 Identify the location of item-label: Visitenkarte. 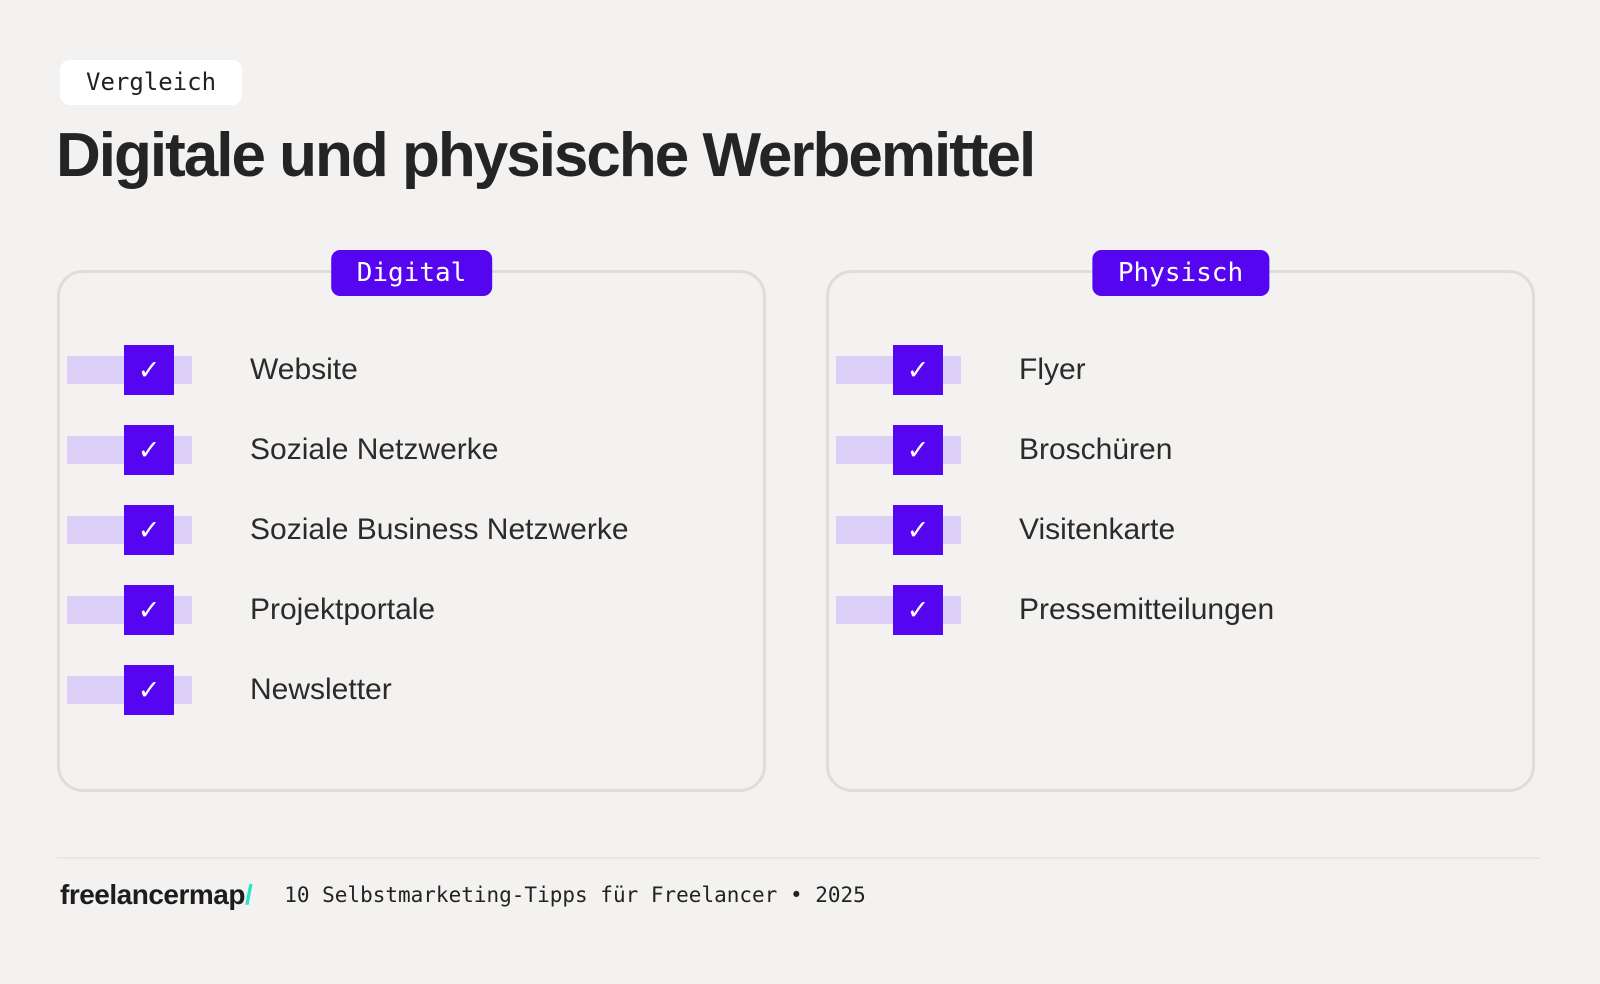
(1097, 529).